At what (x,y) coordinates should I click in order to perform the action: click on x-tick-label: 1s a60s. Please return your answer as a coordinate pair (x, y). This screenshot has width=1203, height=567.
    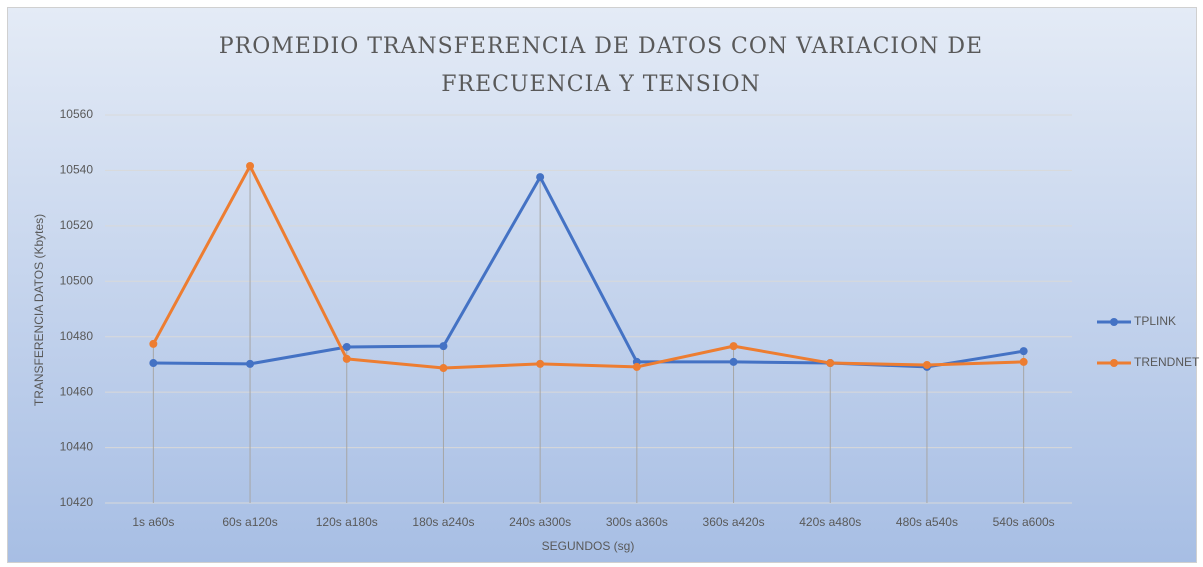
    Looking at the image, I should click on (153, 522).